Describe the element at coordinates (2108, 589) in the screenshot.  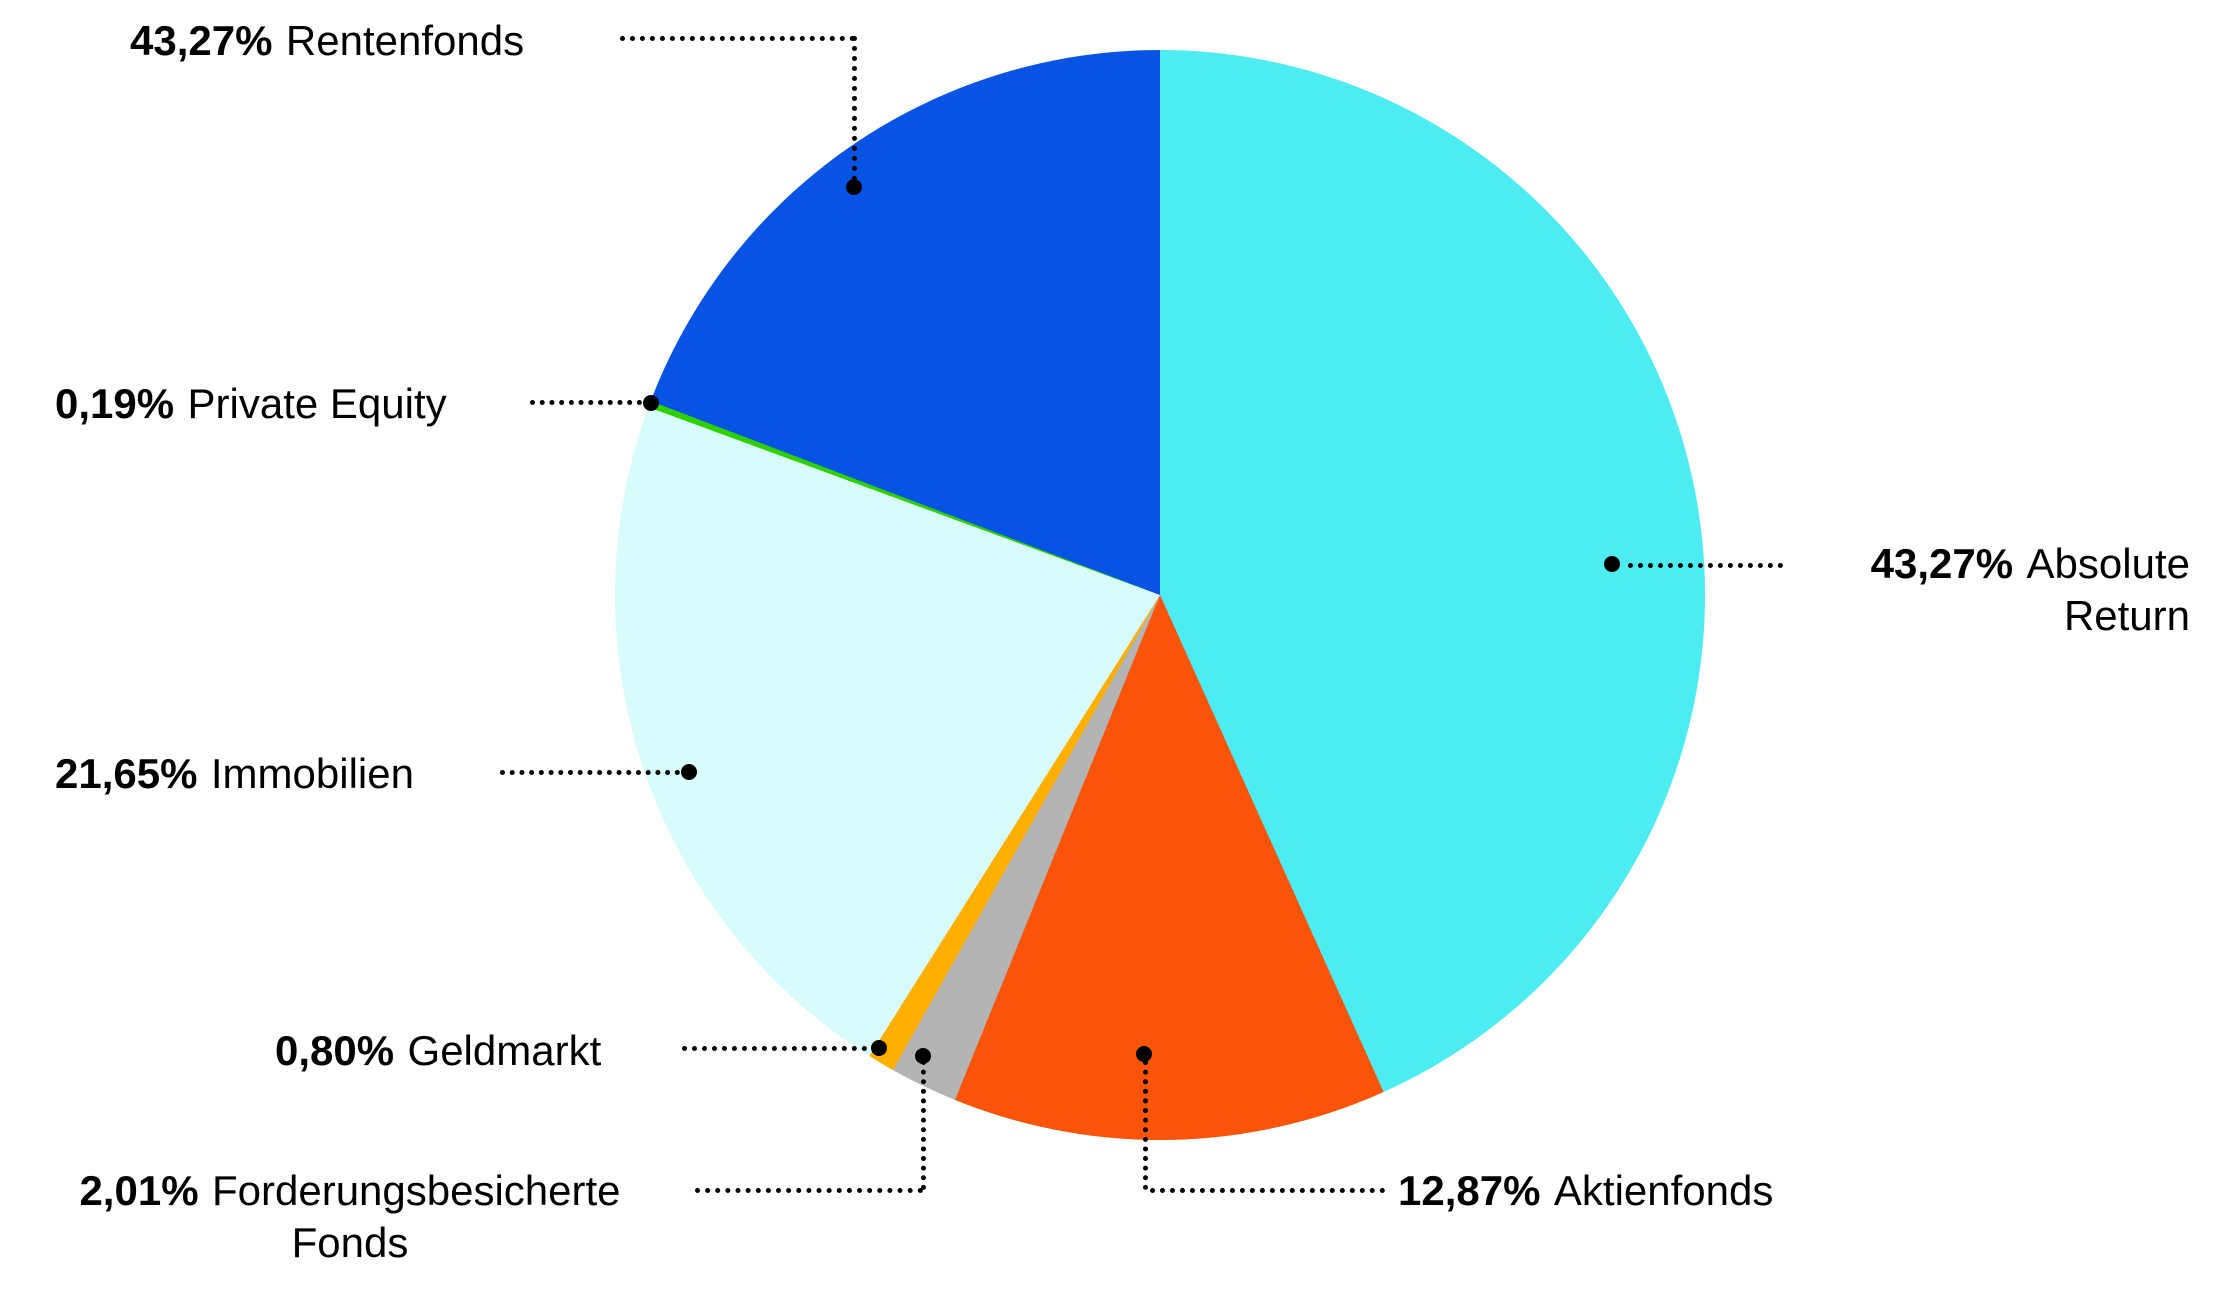
I see `absolute-return-label: Absolute Return` at that location.